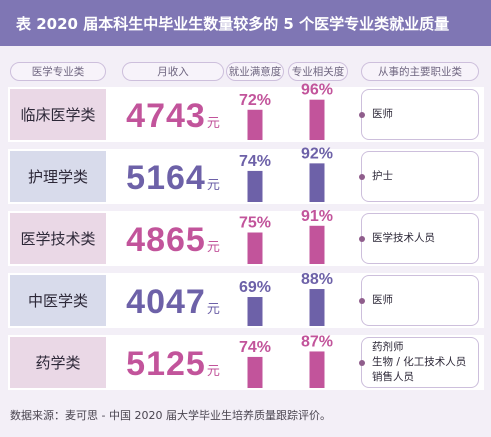  What do you see at coordinates (317, 341) in the screenshot?
I see `relevance-label: 87%` at bounding box center [317, 341].